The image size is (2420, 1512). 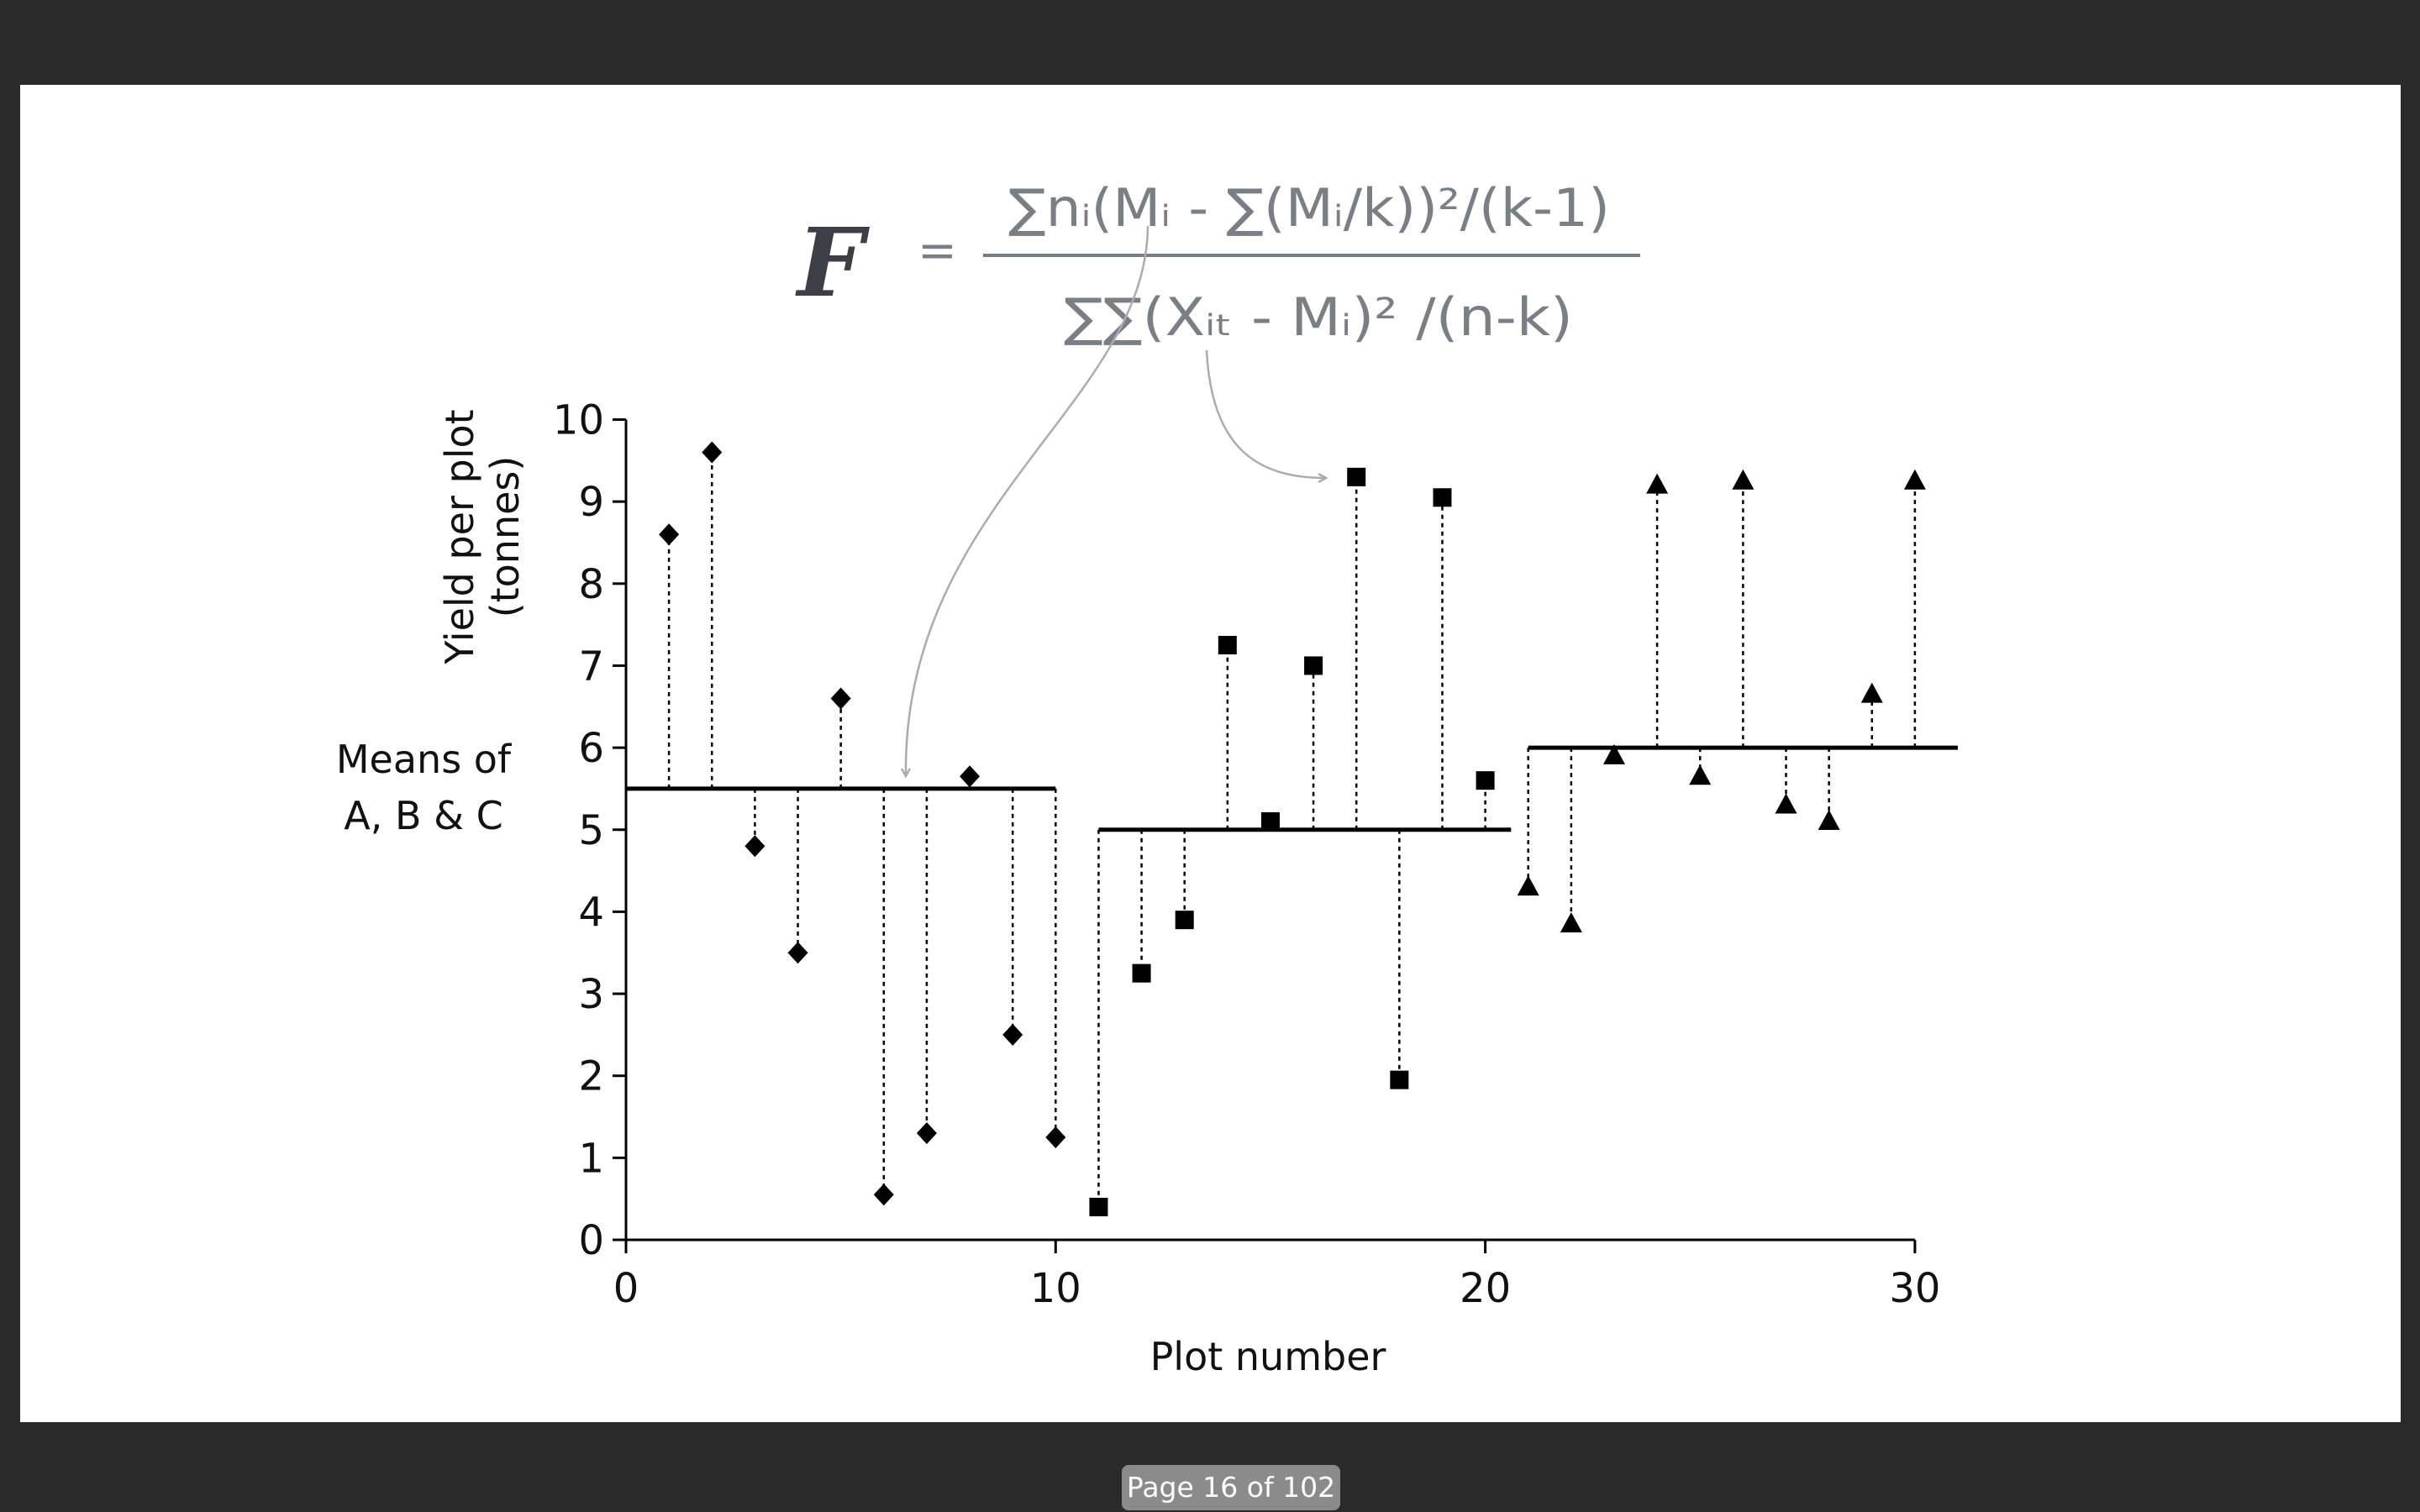 What do you see at coordinates (591, 912) in the screenshot?
I see `y-tick-label: 4` at bounding box center [591, 912].